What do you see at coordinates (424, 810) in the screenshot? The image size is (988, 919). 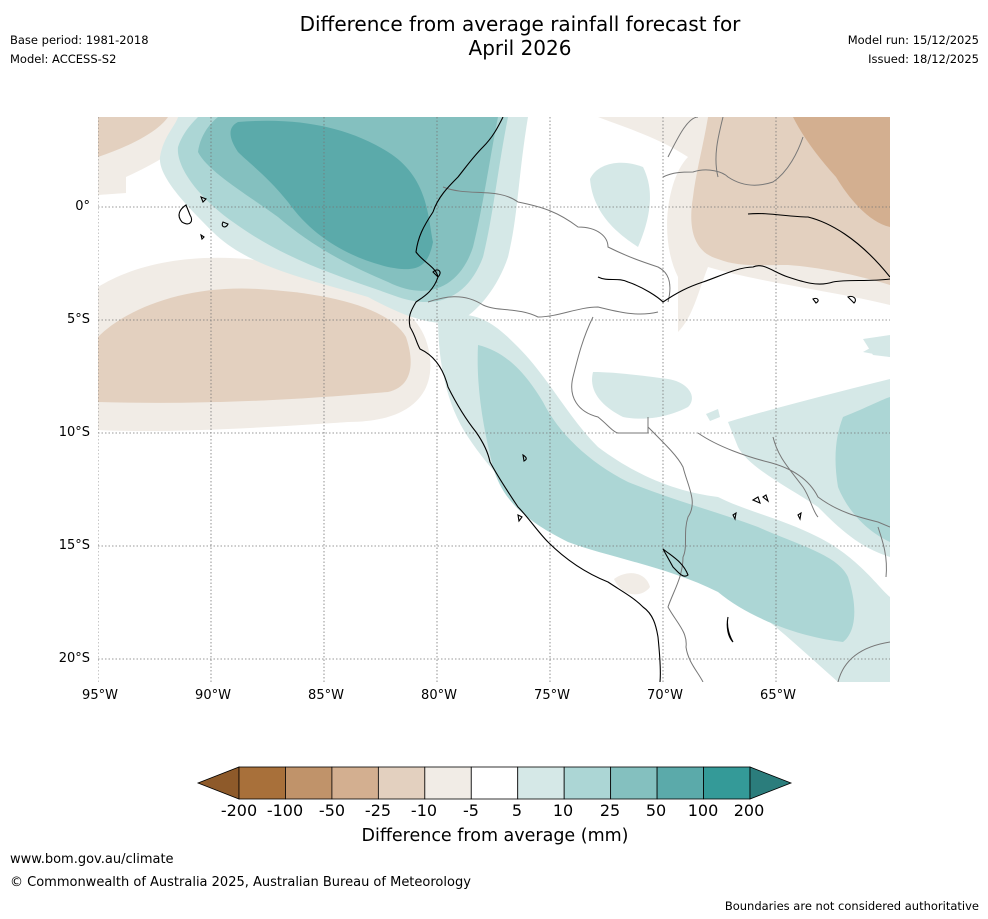 I see `colorbar-label: -10` at bounding box center [424, 810].